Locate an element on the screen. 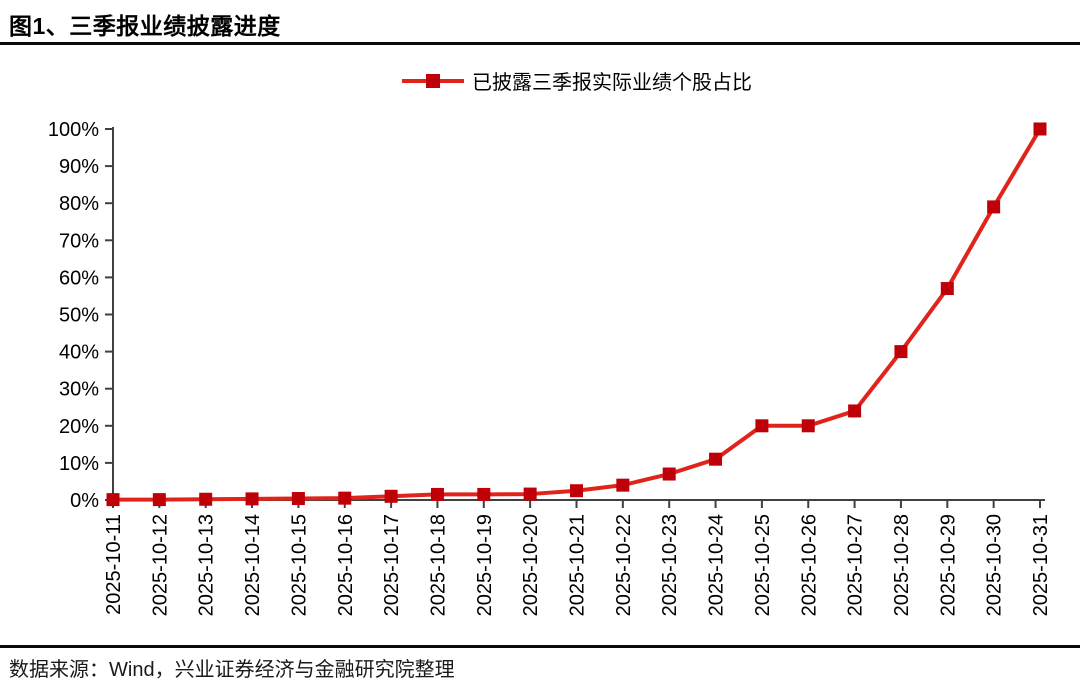 The image size is (1080, 686). x-tick-label: 2025-10-13 is located at coordinates (207, 565).